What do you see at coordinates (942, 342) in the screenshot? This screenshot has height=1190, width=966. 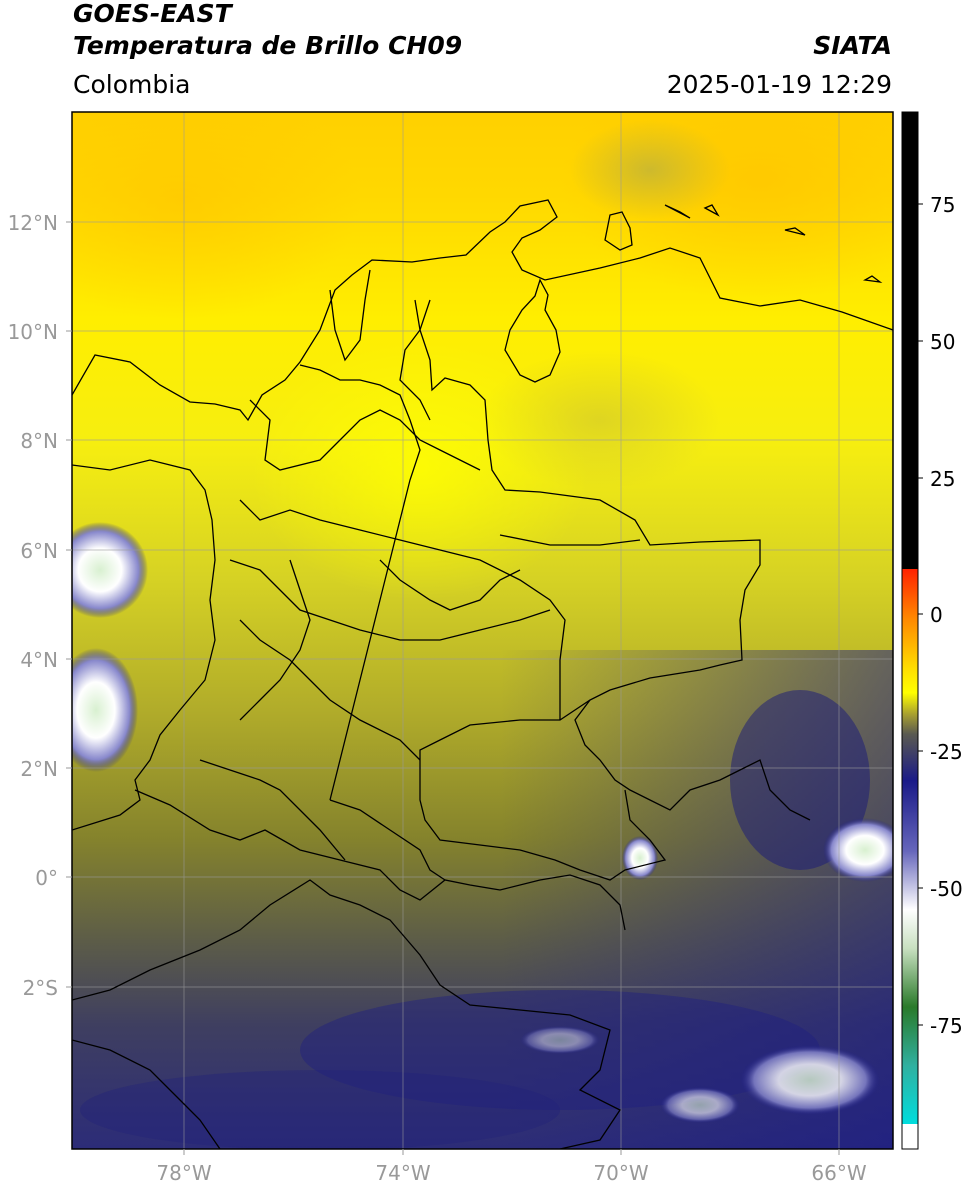 I see `colorbar-label-50: 50` at bounding box center [942, 342].